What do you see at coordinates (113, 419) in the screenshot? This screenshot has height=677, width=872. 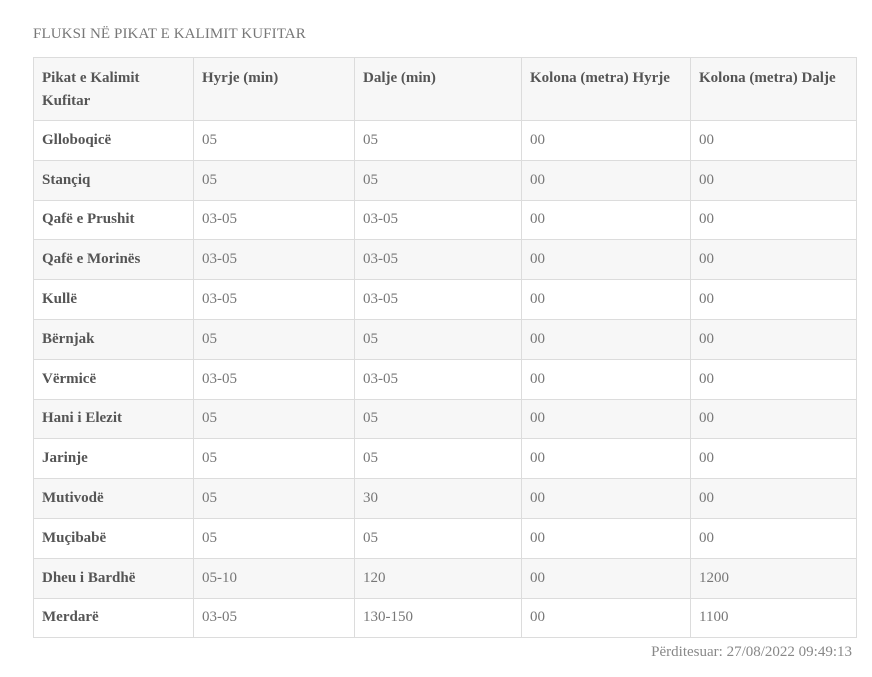 I see `cell-crossing-point: Hani i Elezit` at bounding box center [113, 419].